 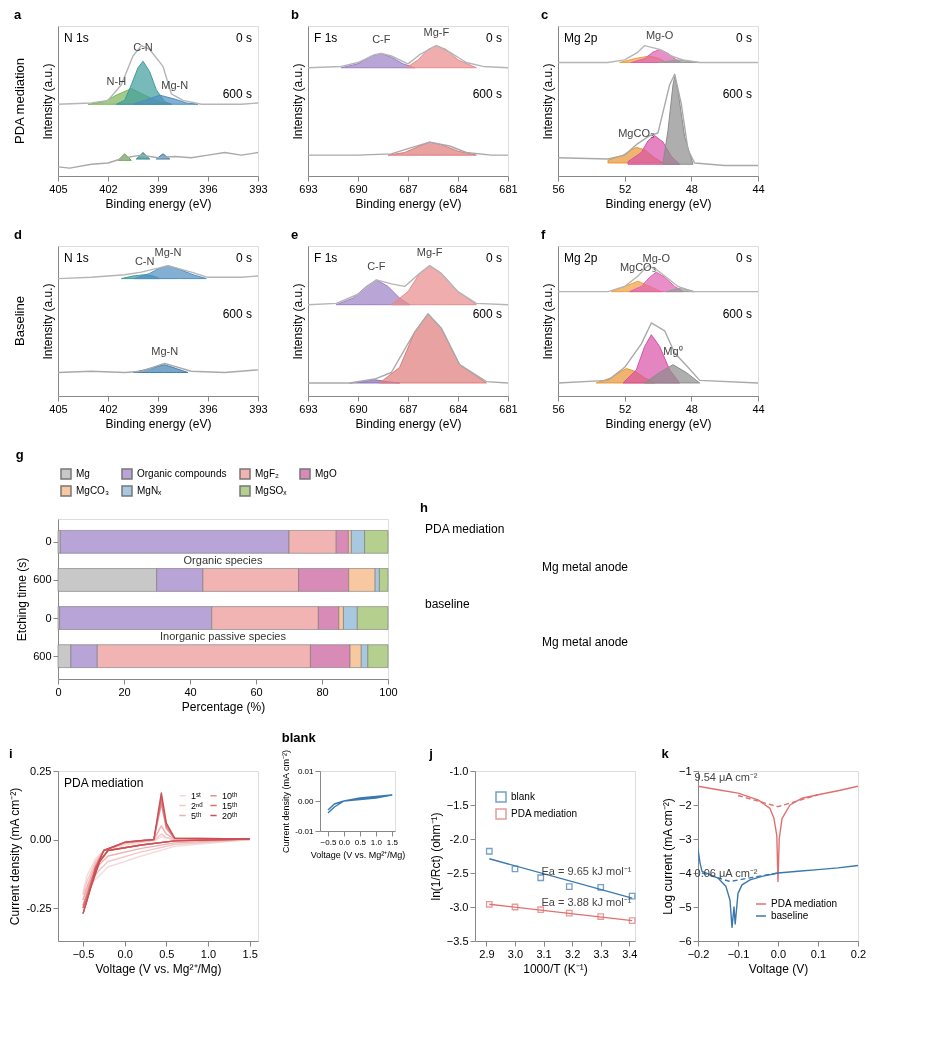 I want to click on x-tick-label: 3.1, so click(x=544, y=953).